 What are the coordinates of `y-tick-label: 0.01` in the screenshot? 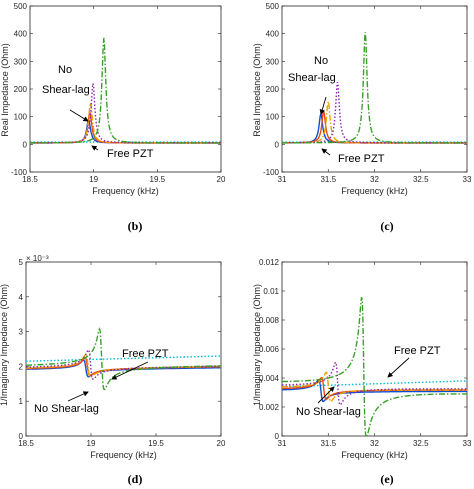 It's located at (271, 291).